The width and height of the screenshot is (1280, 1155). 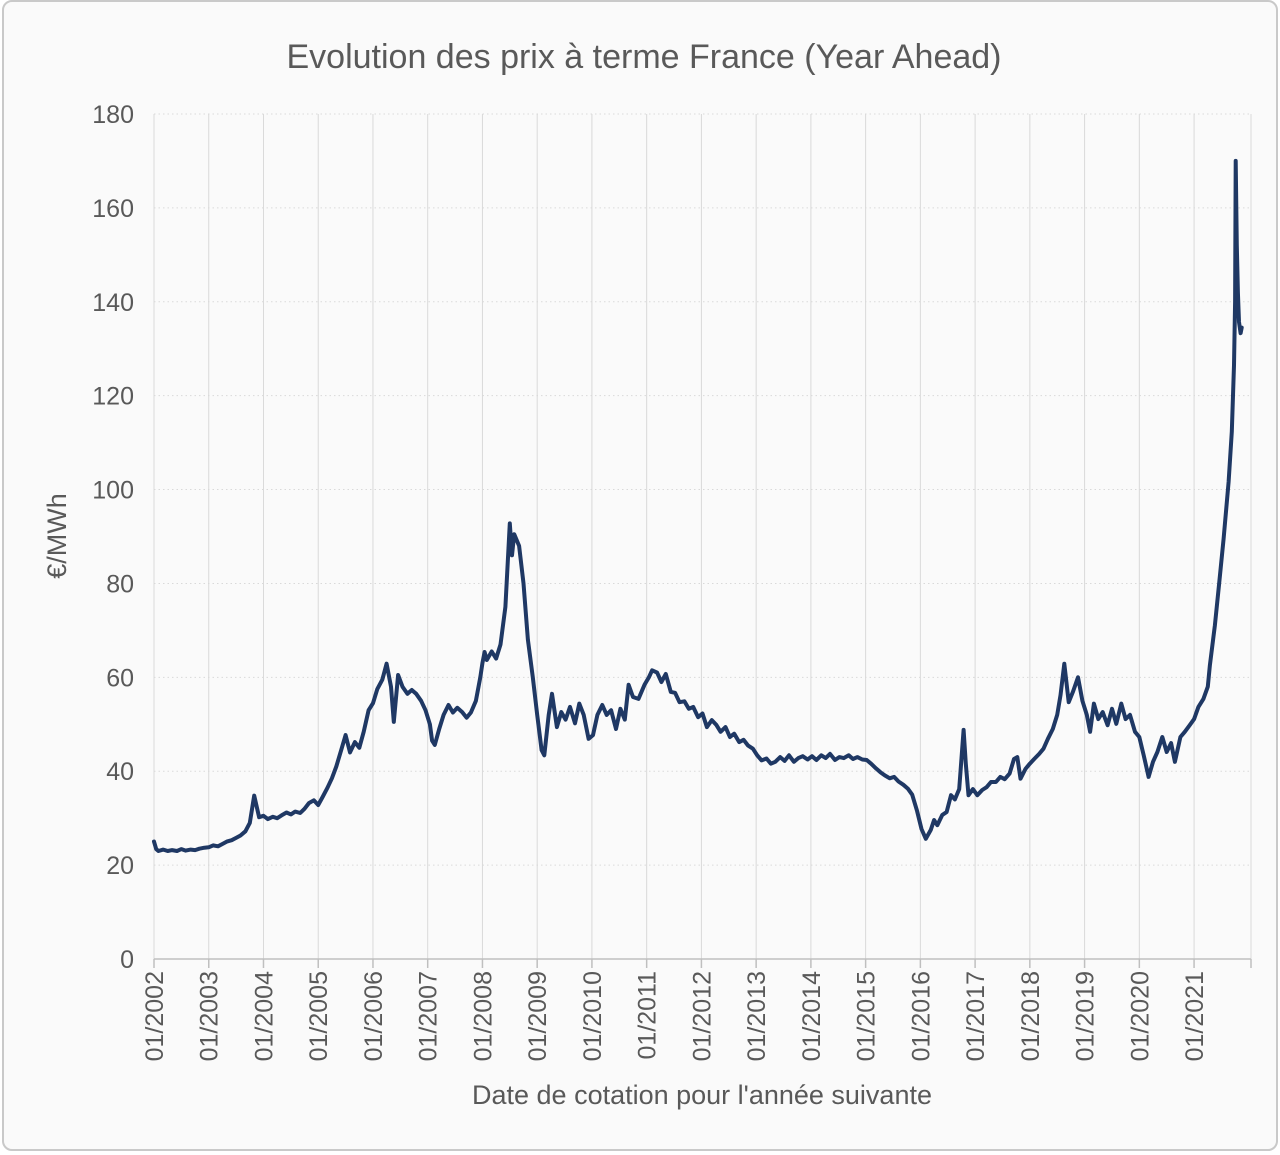 I want to click on x-tick-label: 01/2018, so click(x=1031, y=1016).